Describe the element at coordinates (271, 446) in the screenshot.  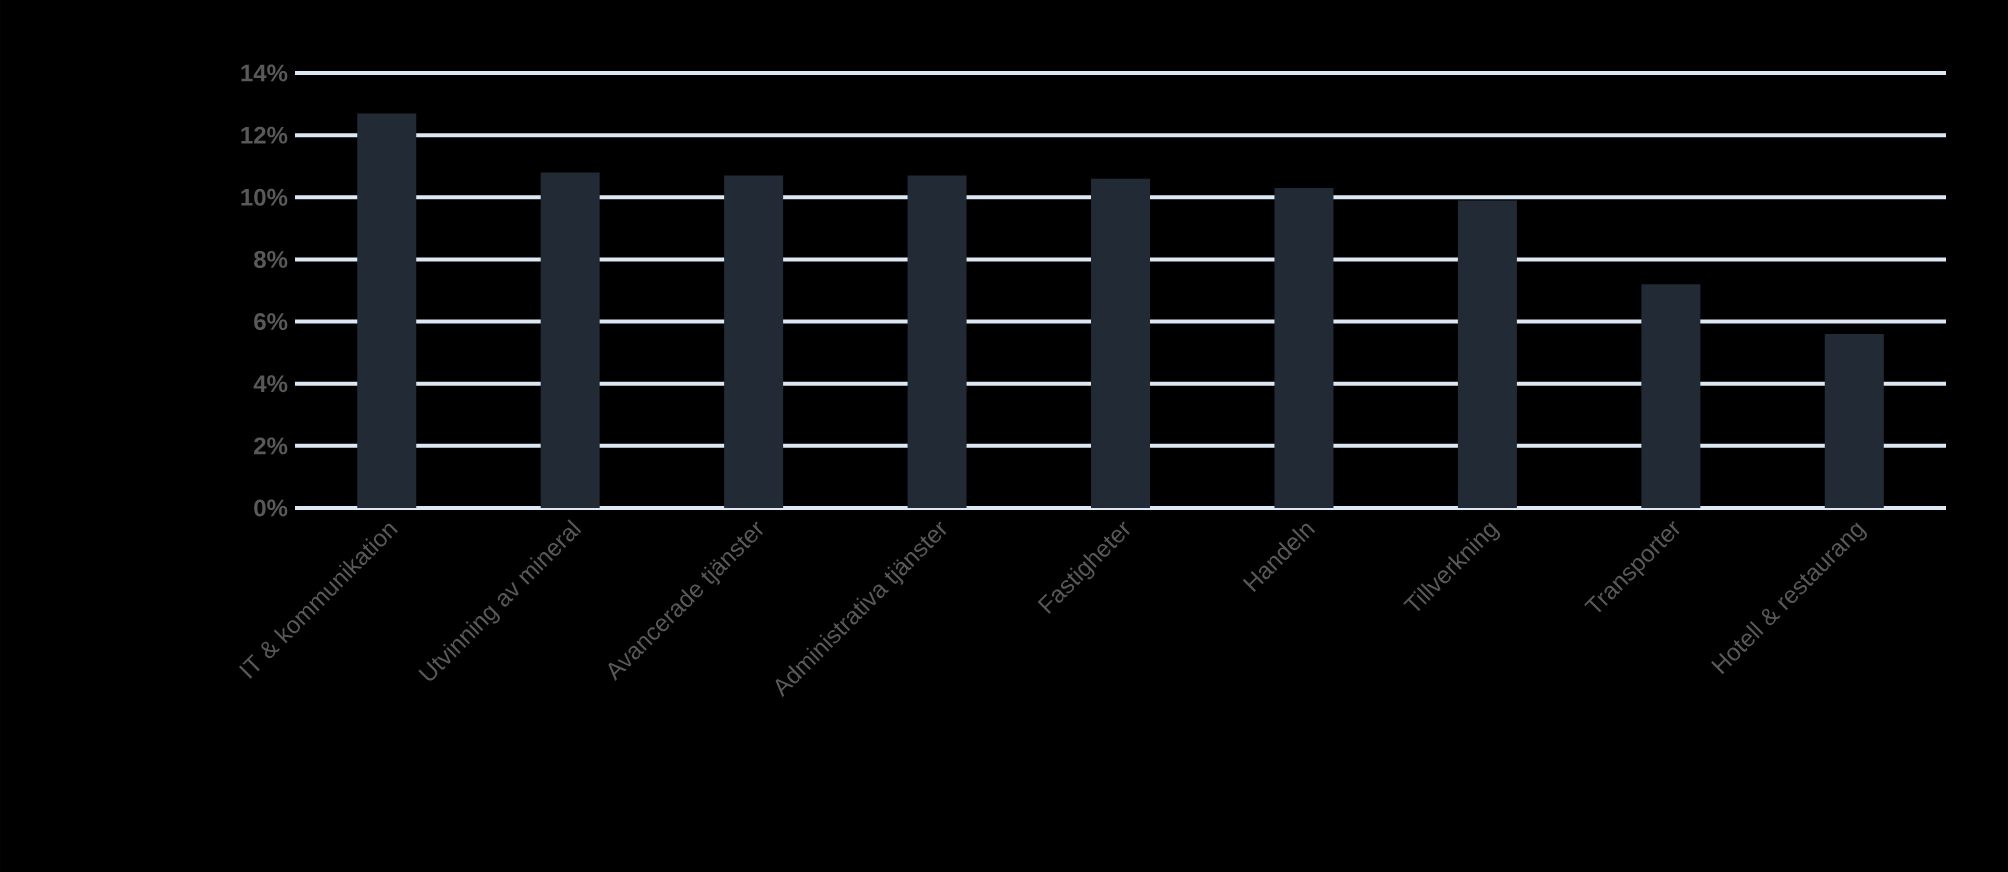
I see `y-tick-label: 2%` at that location.